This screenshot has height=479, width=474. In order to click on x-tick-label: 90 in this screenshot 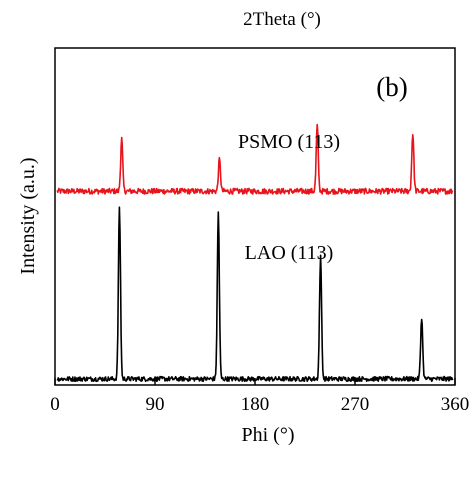, I will do `click(155, 404)`.